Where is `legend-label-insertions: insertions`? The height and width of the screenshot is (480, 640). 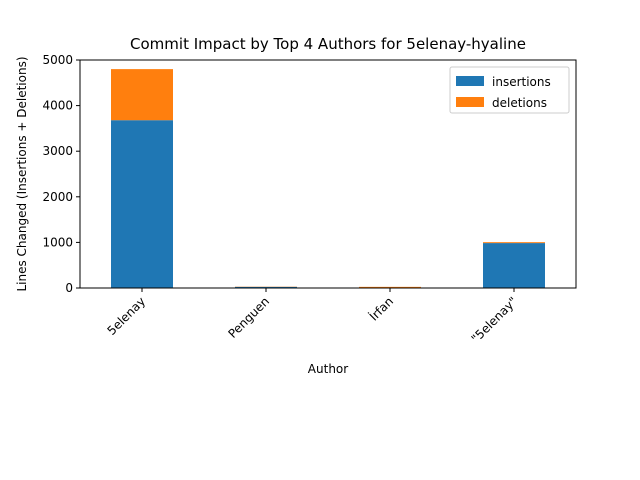 legend-label-insertions: insertions is located at coordinates (521, 82).